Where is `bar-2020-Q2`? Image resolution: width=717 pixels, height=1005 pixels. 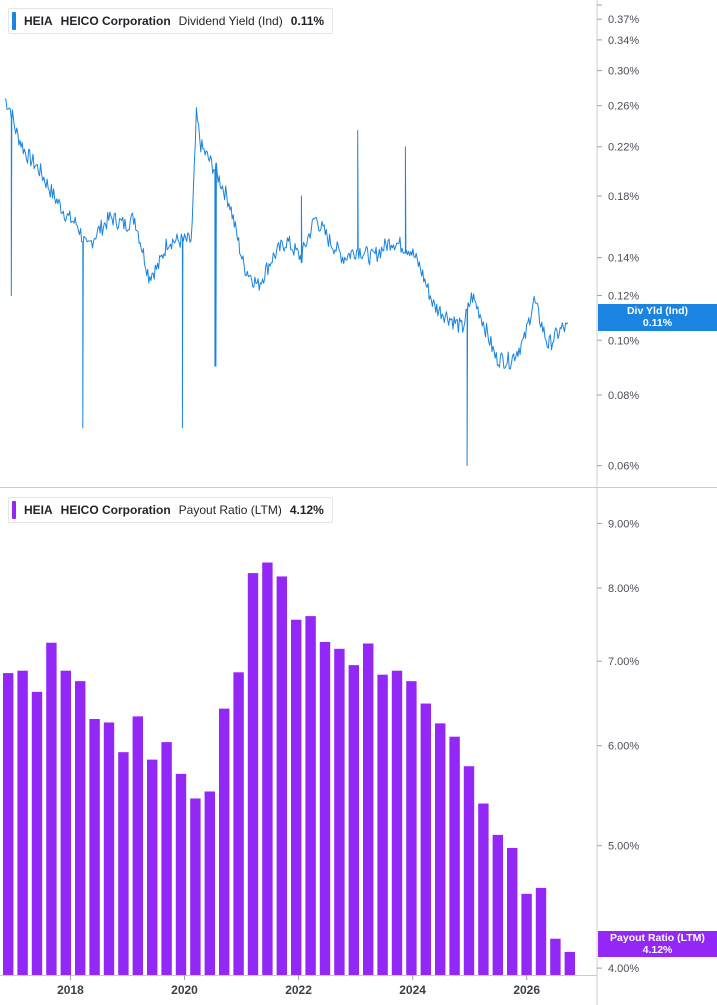 bar-2020-Q2 is located at coordinates (209, 883).